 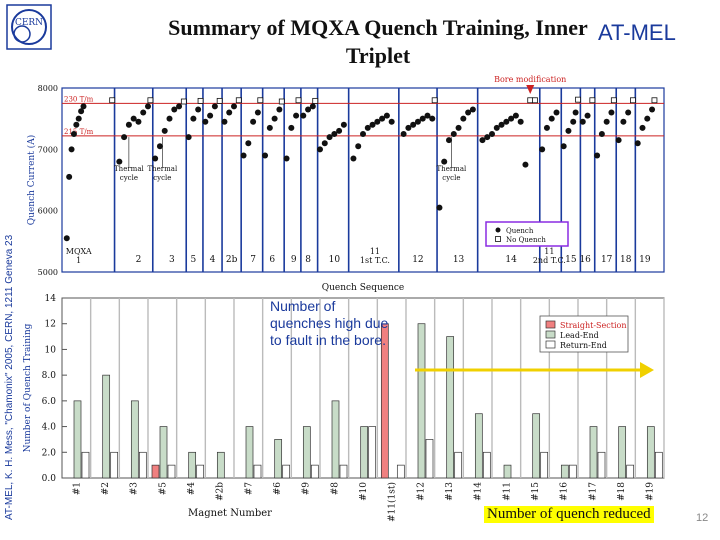 I want to click on x-tick-label: #8, so click(x=335, y=489).